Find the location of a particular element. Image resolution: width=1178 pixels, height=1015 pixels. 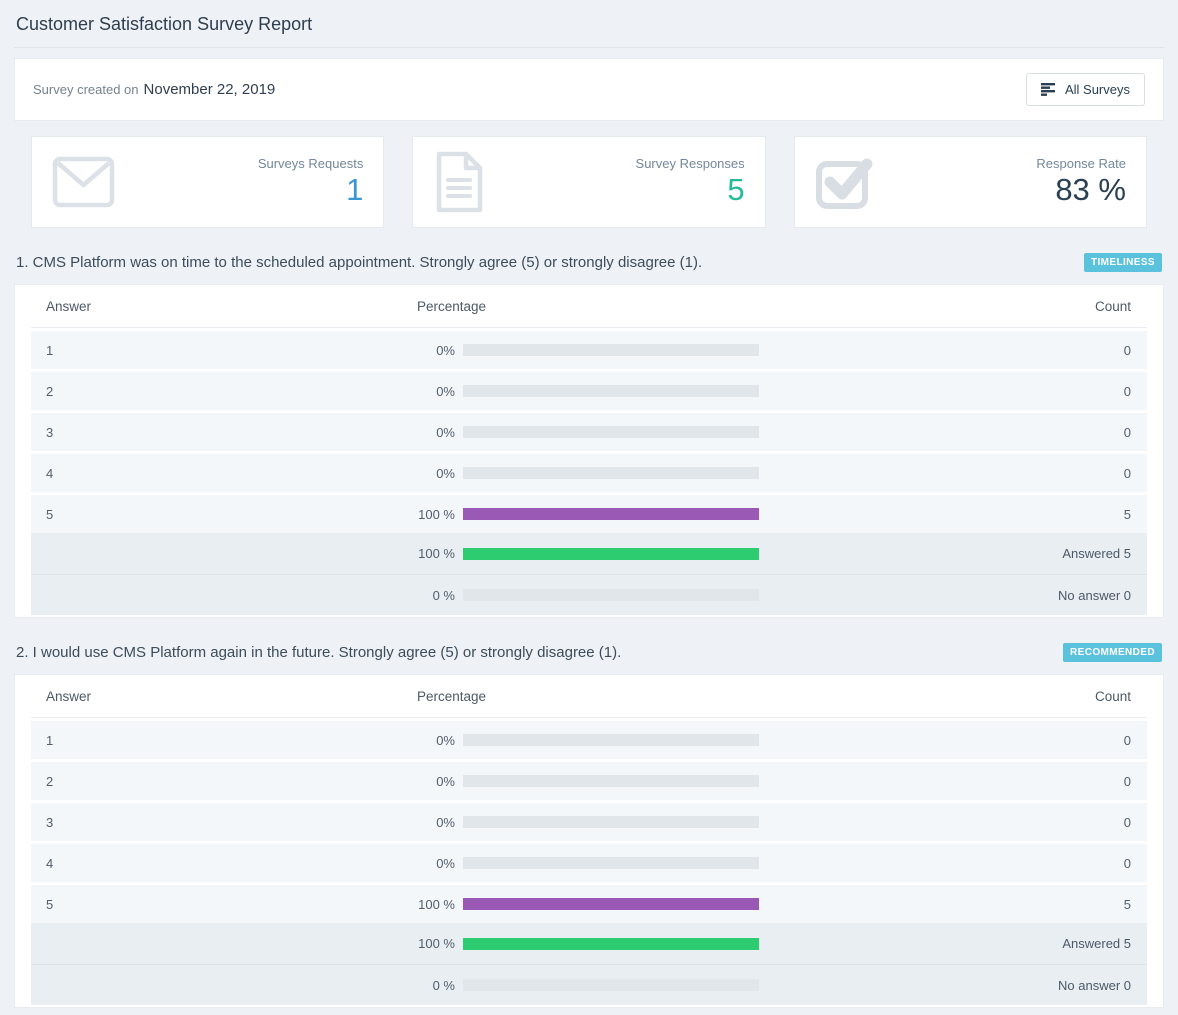

stat-label: Survey Responses is located at coordinates (690, 164).